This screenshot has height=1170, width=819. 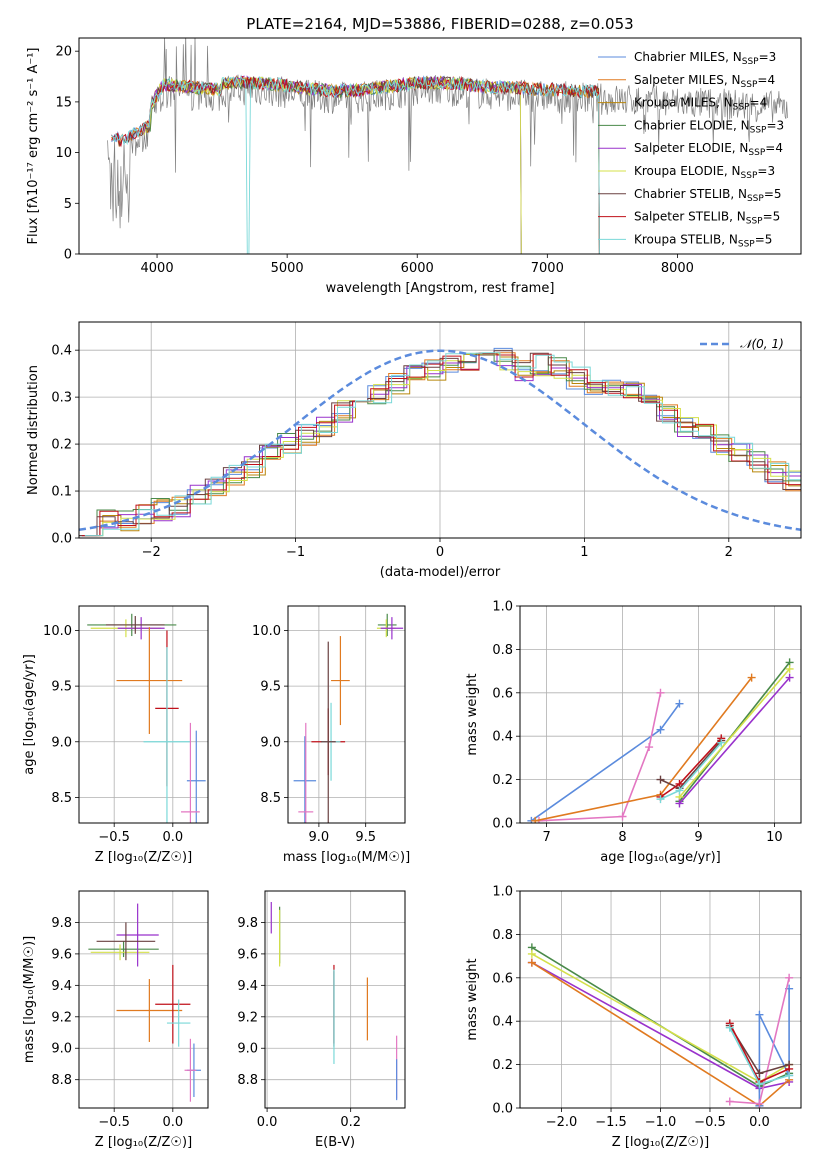 I want to click on y-tick-label: 9.5, so click(x=270, y=687).